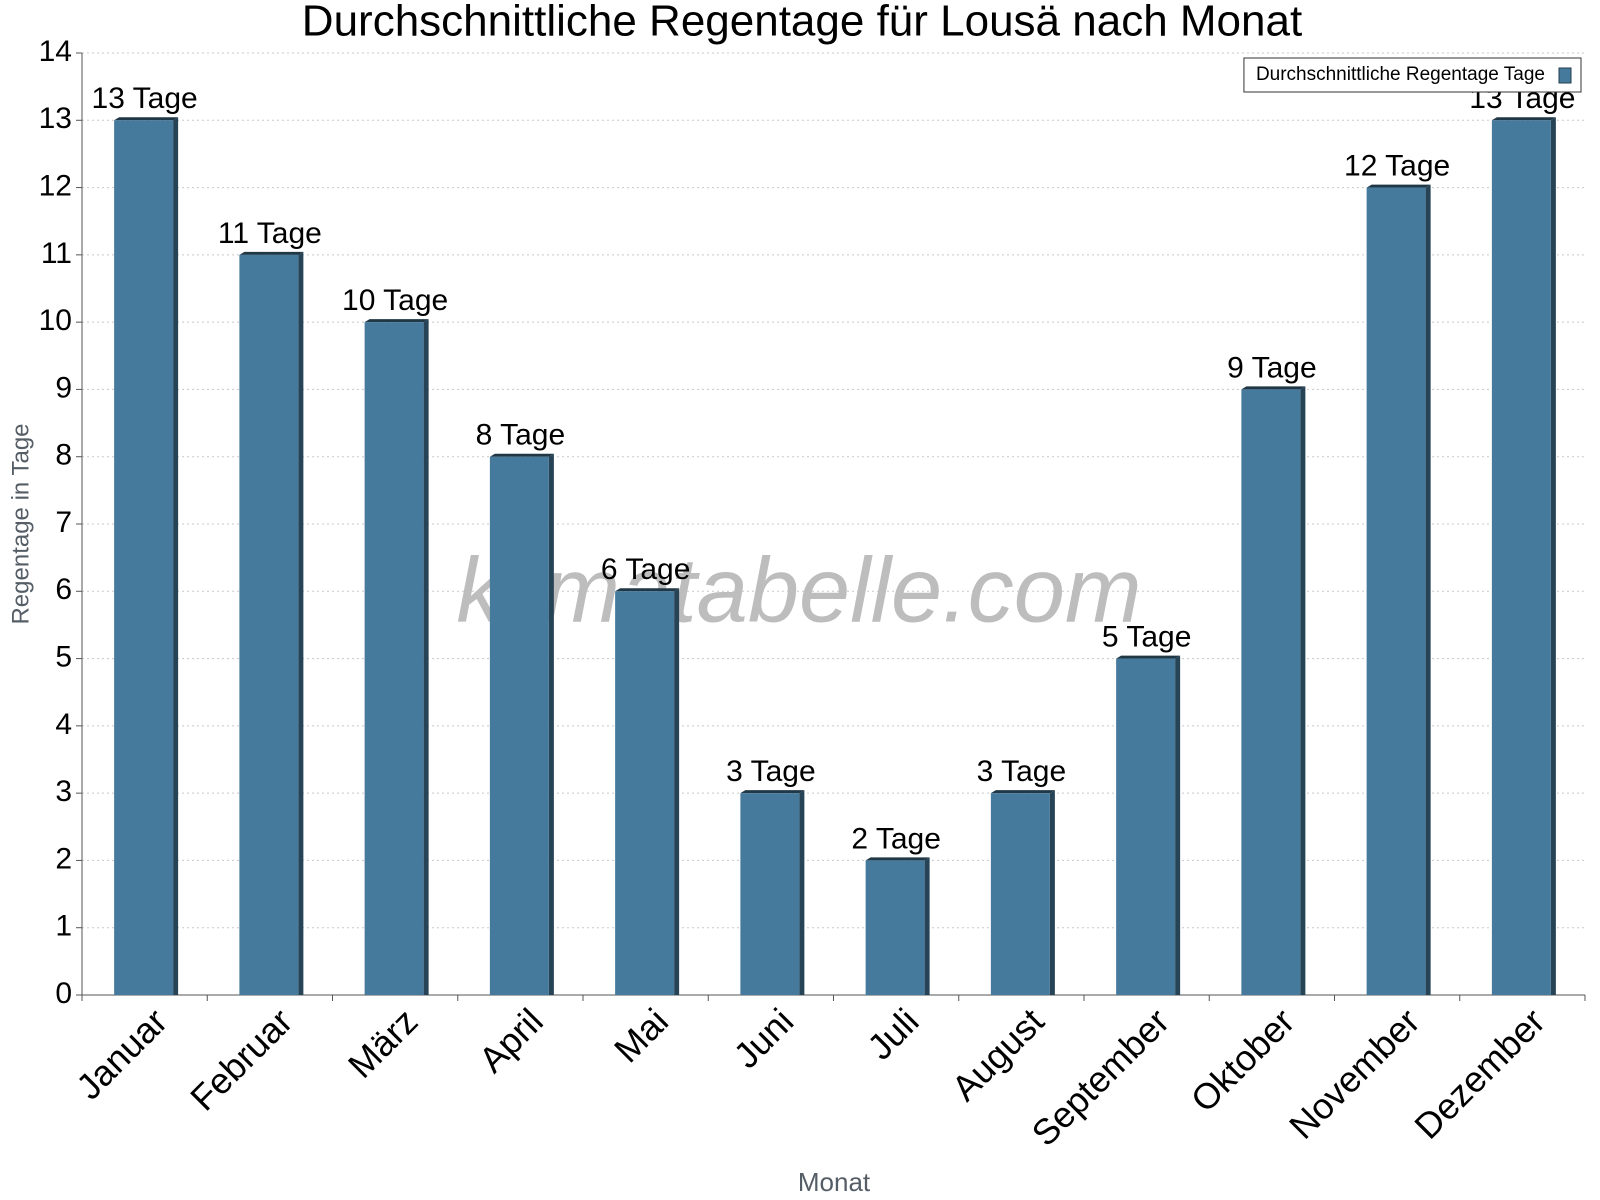  What do you see at coordinates (63, 589) in the screenshot?
I see `y-tick-label: 6` at bounding box center [63, 589].